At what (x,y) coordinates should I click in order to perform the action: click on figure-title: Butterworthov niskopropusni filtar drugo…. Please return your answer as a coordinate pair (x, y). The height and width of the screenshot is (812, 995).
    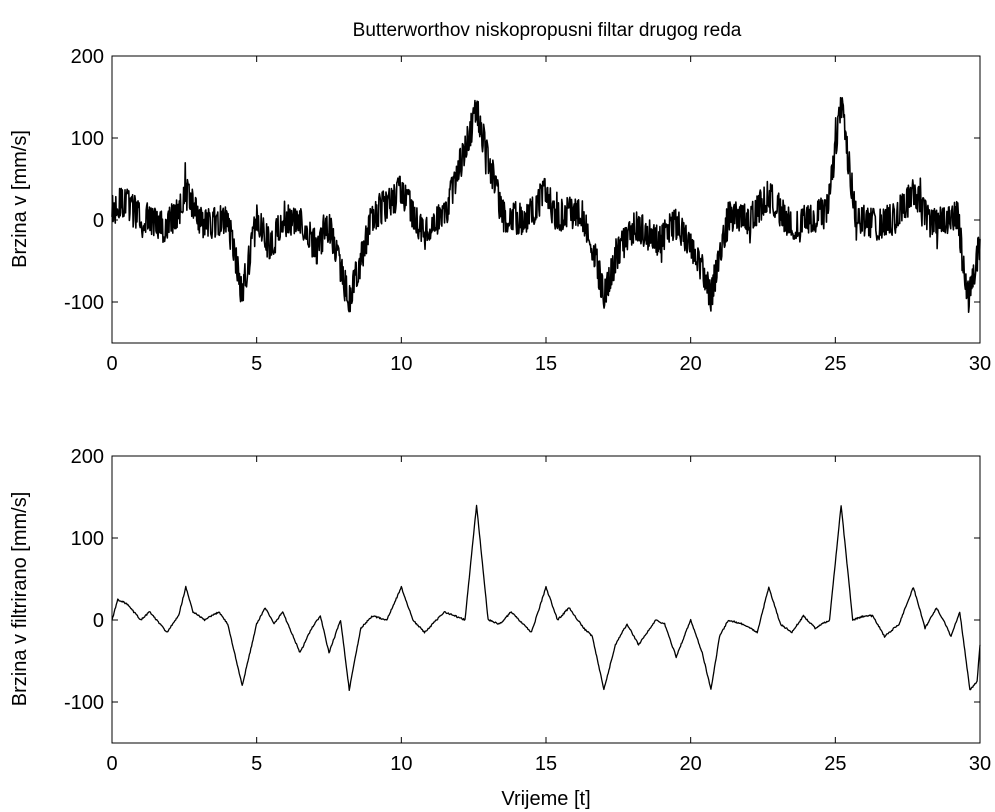
    Looking at the image, I should click on (547, 30).